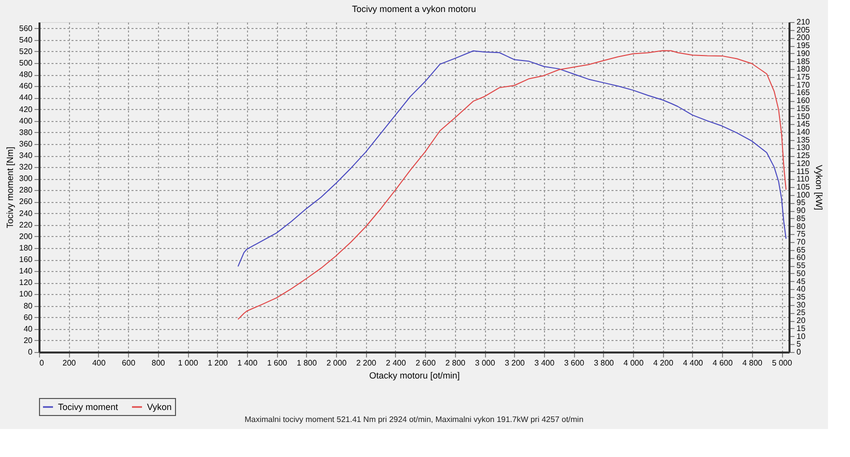  Describe the element at coordinates (801, 226) in the screenshot. I see `y2-tick-label: 80` at that location.